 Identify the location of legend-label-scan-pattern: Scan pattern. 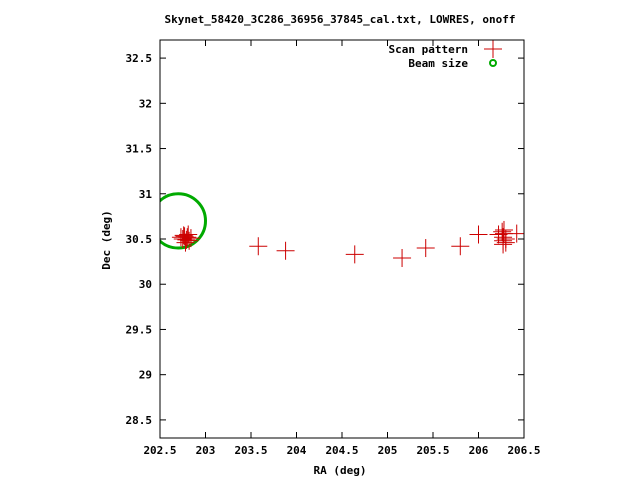
(428, 49).